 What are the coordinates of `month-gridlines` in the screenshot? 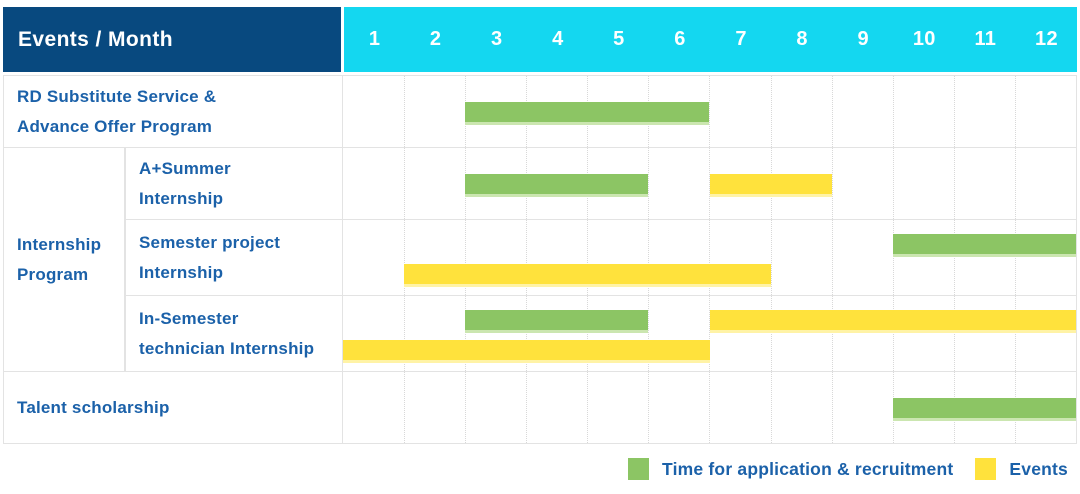 It's located at (709, 111).